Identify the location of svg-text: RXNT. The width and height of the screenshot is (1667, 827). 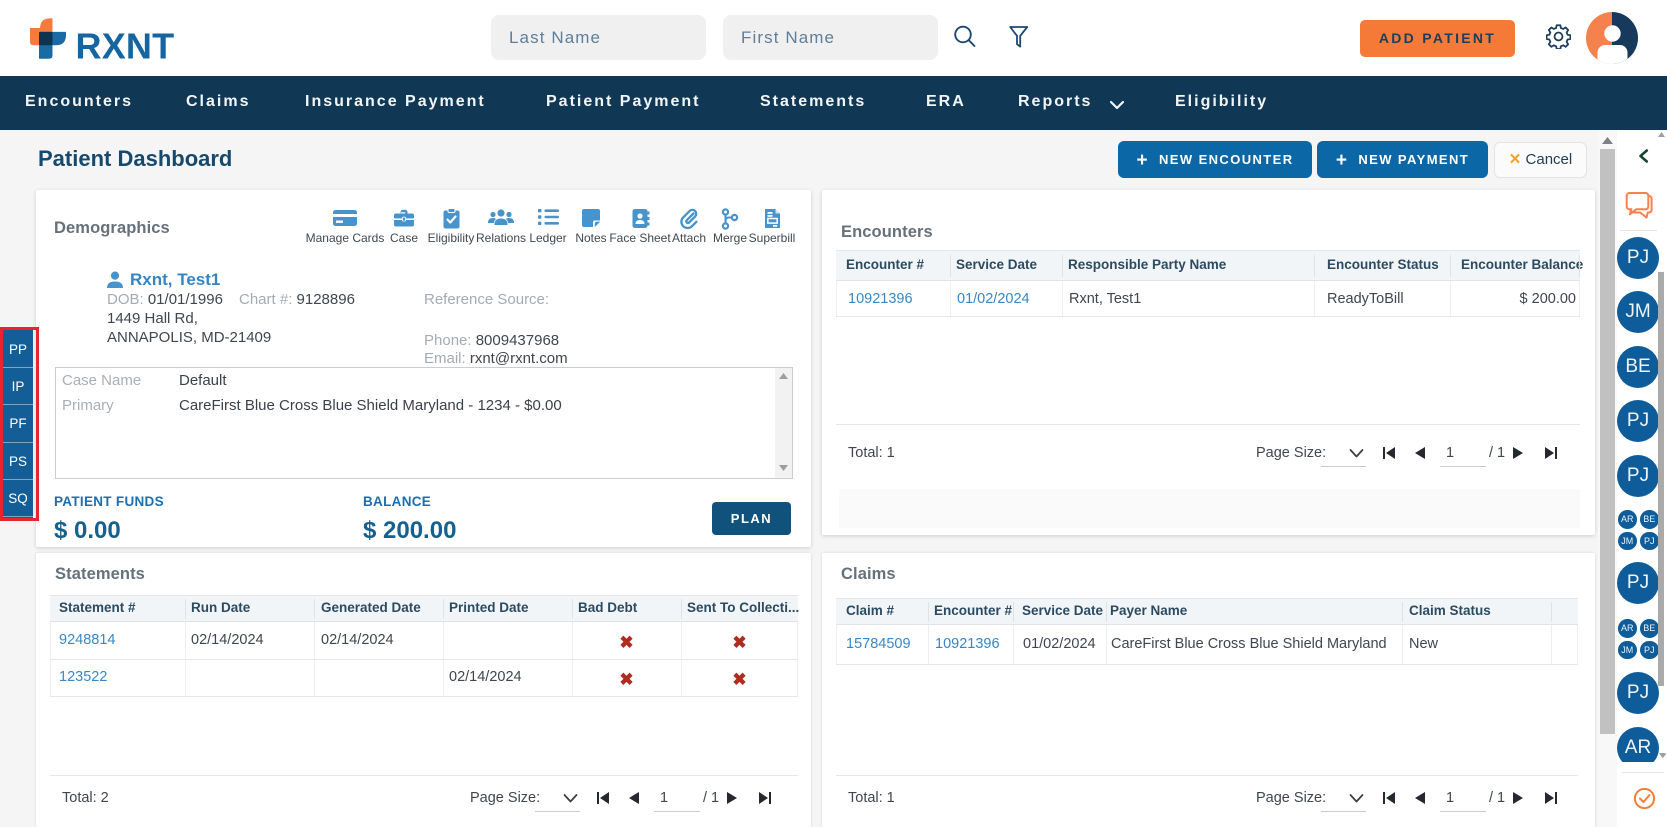
(125, 44).